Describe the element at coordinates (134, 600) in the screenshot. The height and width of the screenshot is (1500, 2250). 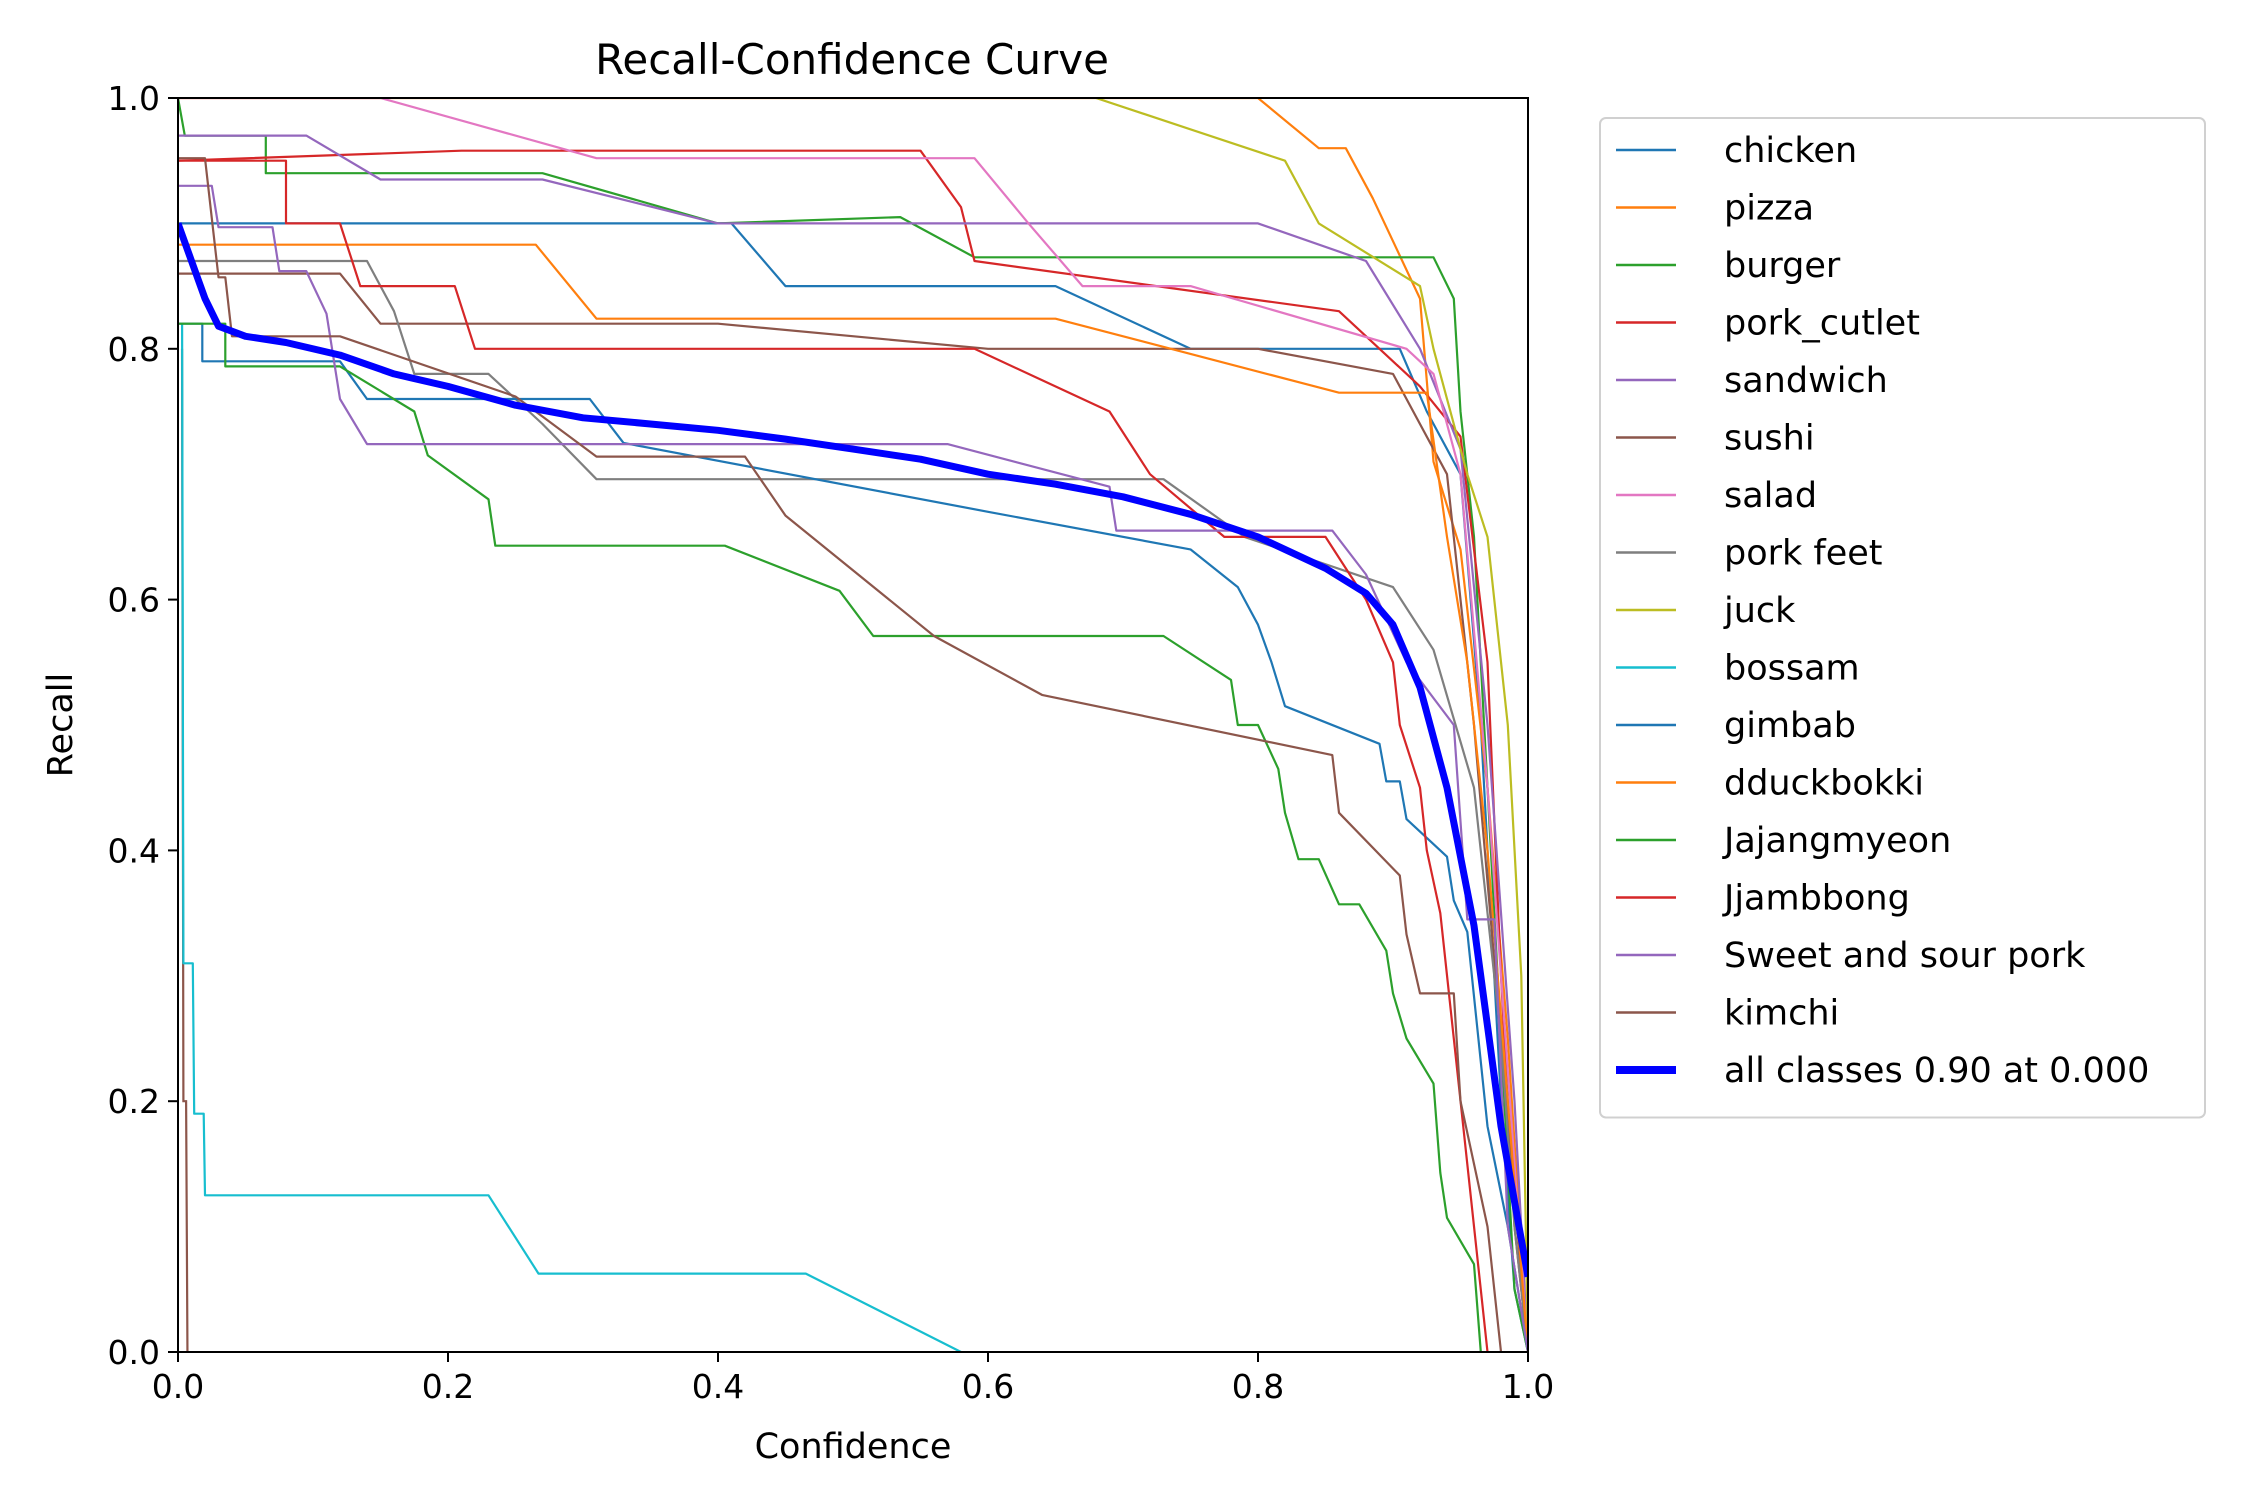
I see `y-tick-label: 0.6` at that location.